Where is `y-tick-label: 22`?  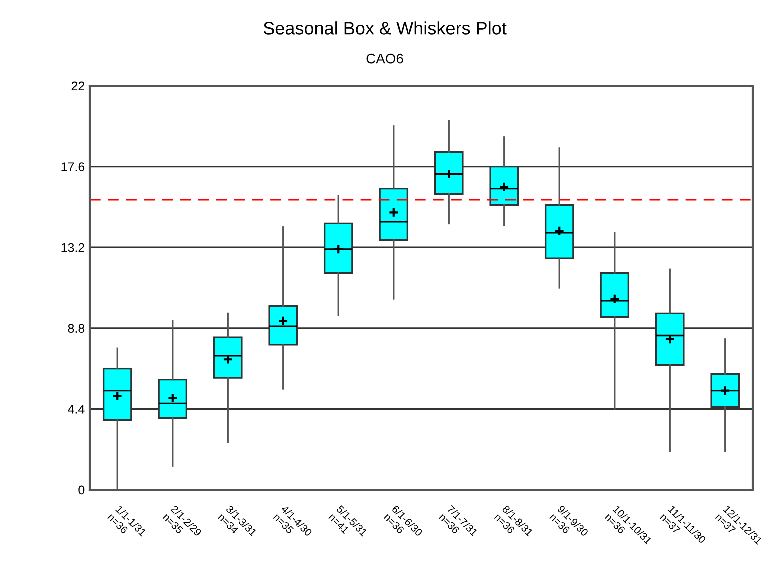
y-tick-label: 22 is located at coordinates (78, 86).